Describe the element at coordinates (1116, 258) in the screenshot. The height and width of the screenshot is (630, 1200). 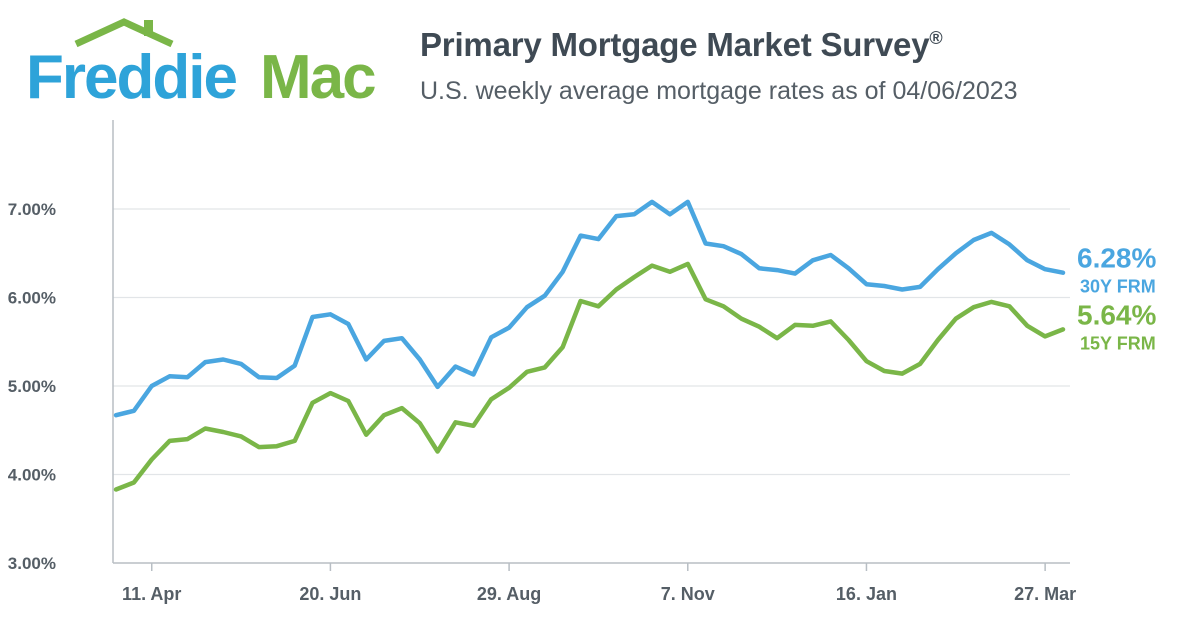
I see `end-value-label: 6.28%` at that location.